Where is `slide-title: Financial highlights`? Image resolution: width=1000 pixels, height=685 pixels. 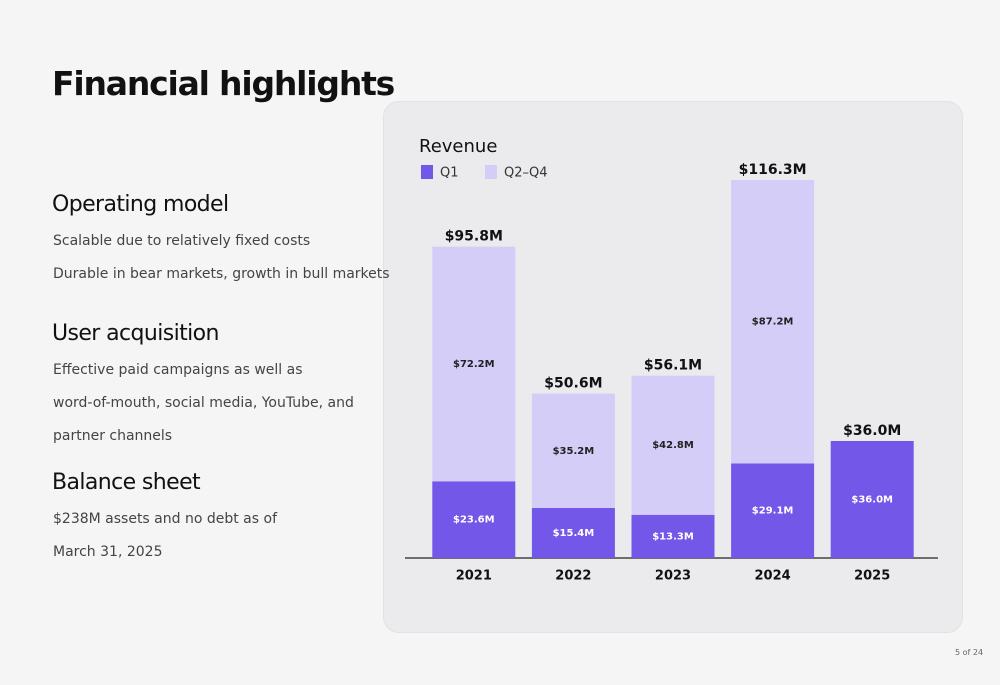
slide-title: Financial highlights is located at coordinates (223, 83).